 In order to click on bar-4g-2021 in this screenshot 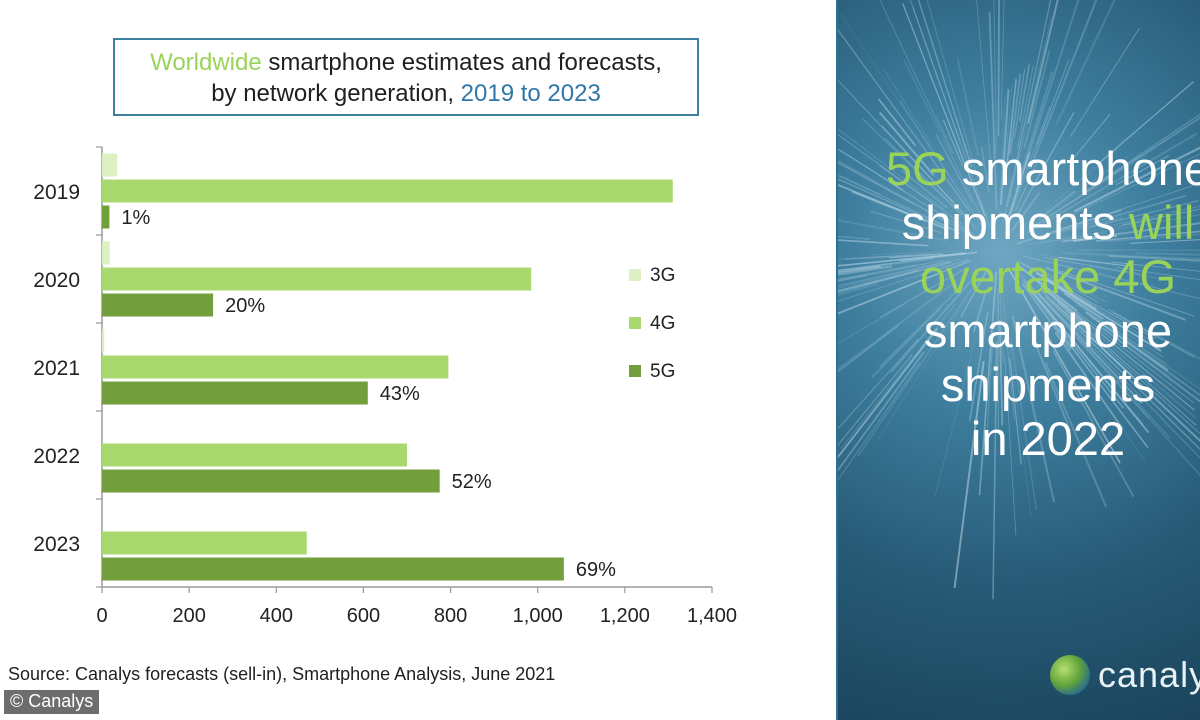, I will do `click(275, 367)`.